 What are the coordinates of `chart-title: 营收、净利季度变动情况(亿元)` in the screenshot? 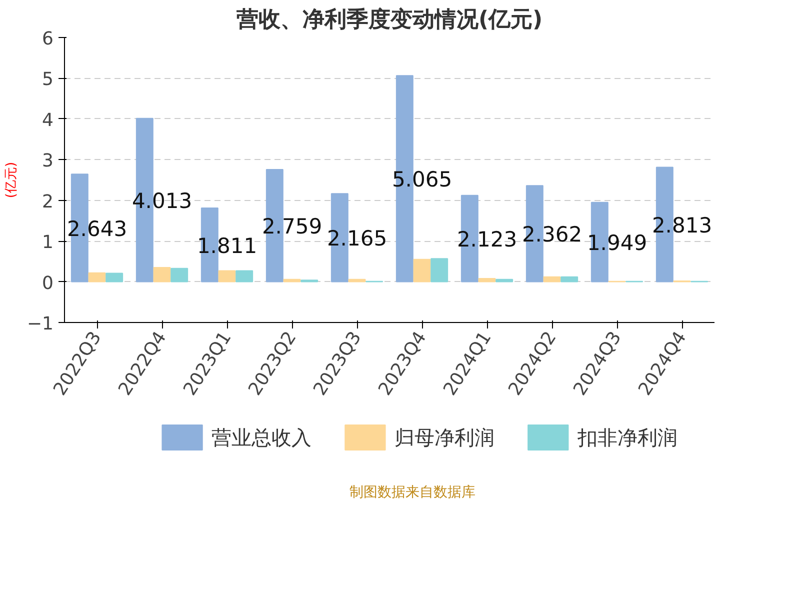 It's located at (389, 19).